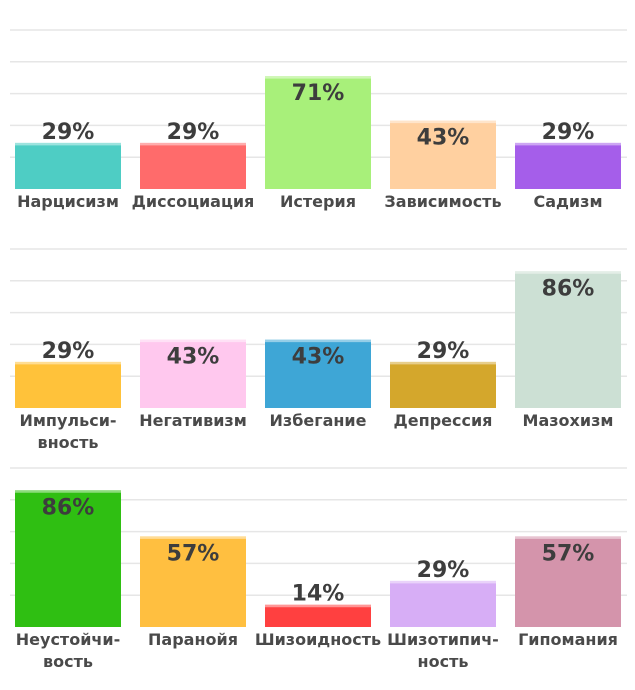 Image resolution: width=635 pixels, height=690 pixels. I want to click on category-label-line: Нарцисизм, so click(68, 201).